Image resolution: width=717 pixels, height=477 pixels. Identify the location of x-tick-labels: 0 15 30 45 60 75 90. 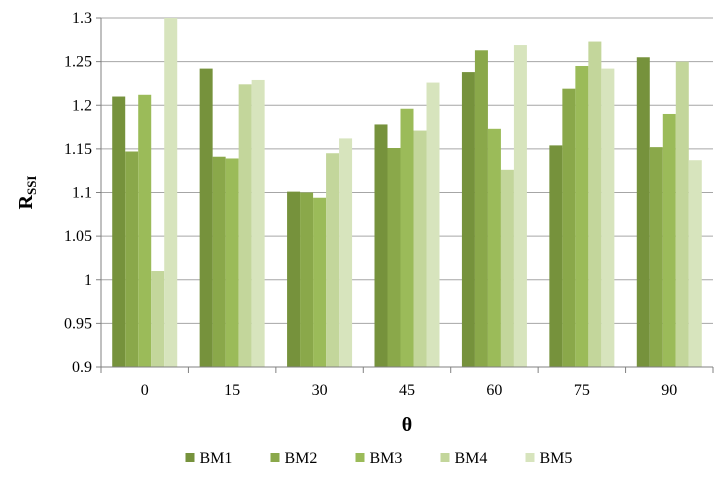
(409, 390).